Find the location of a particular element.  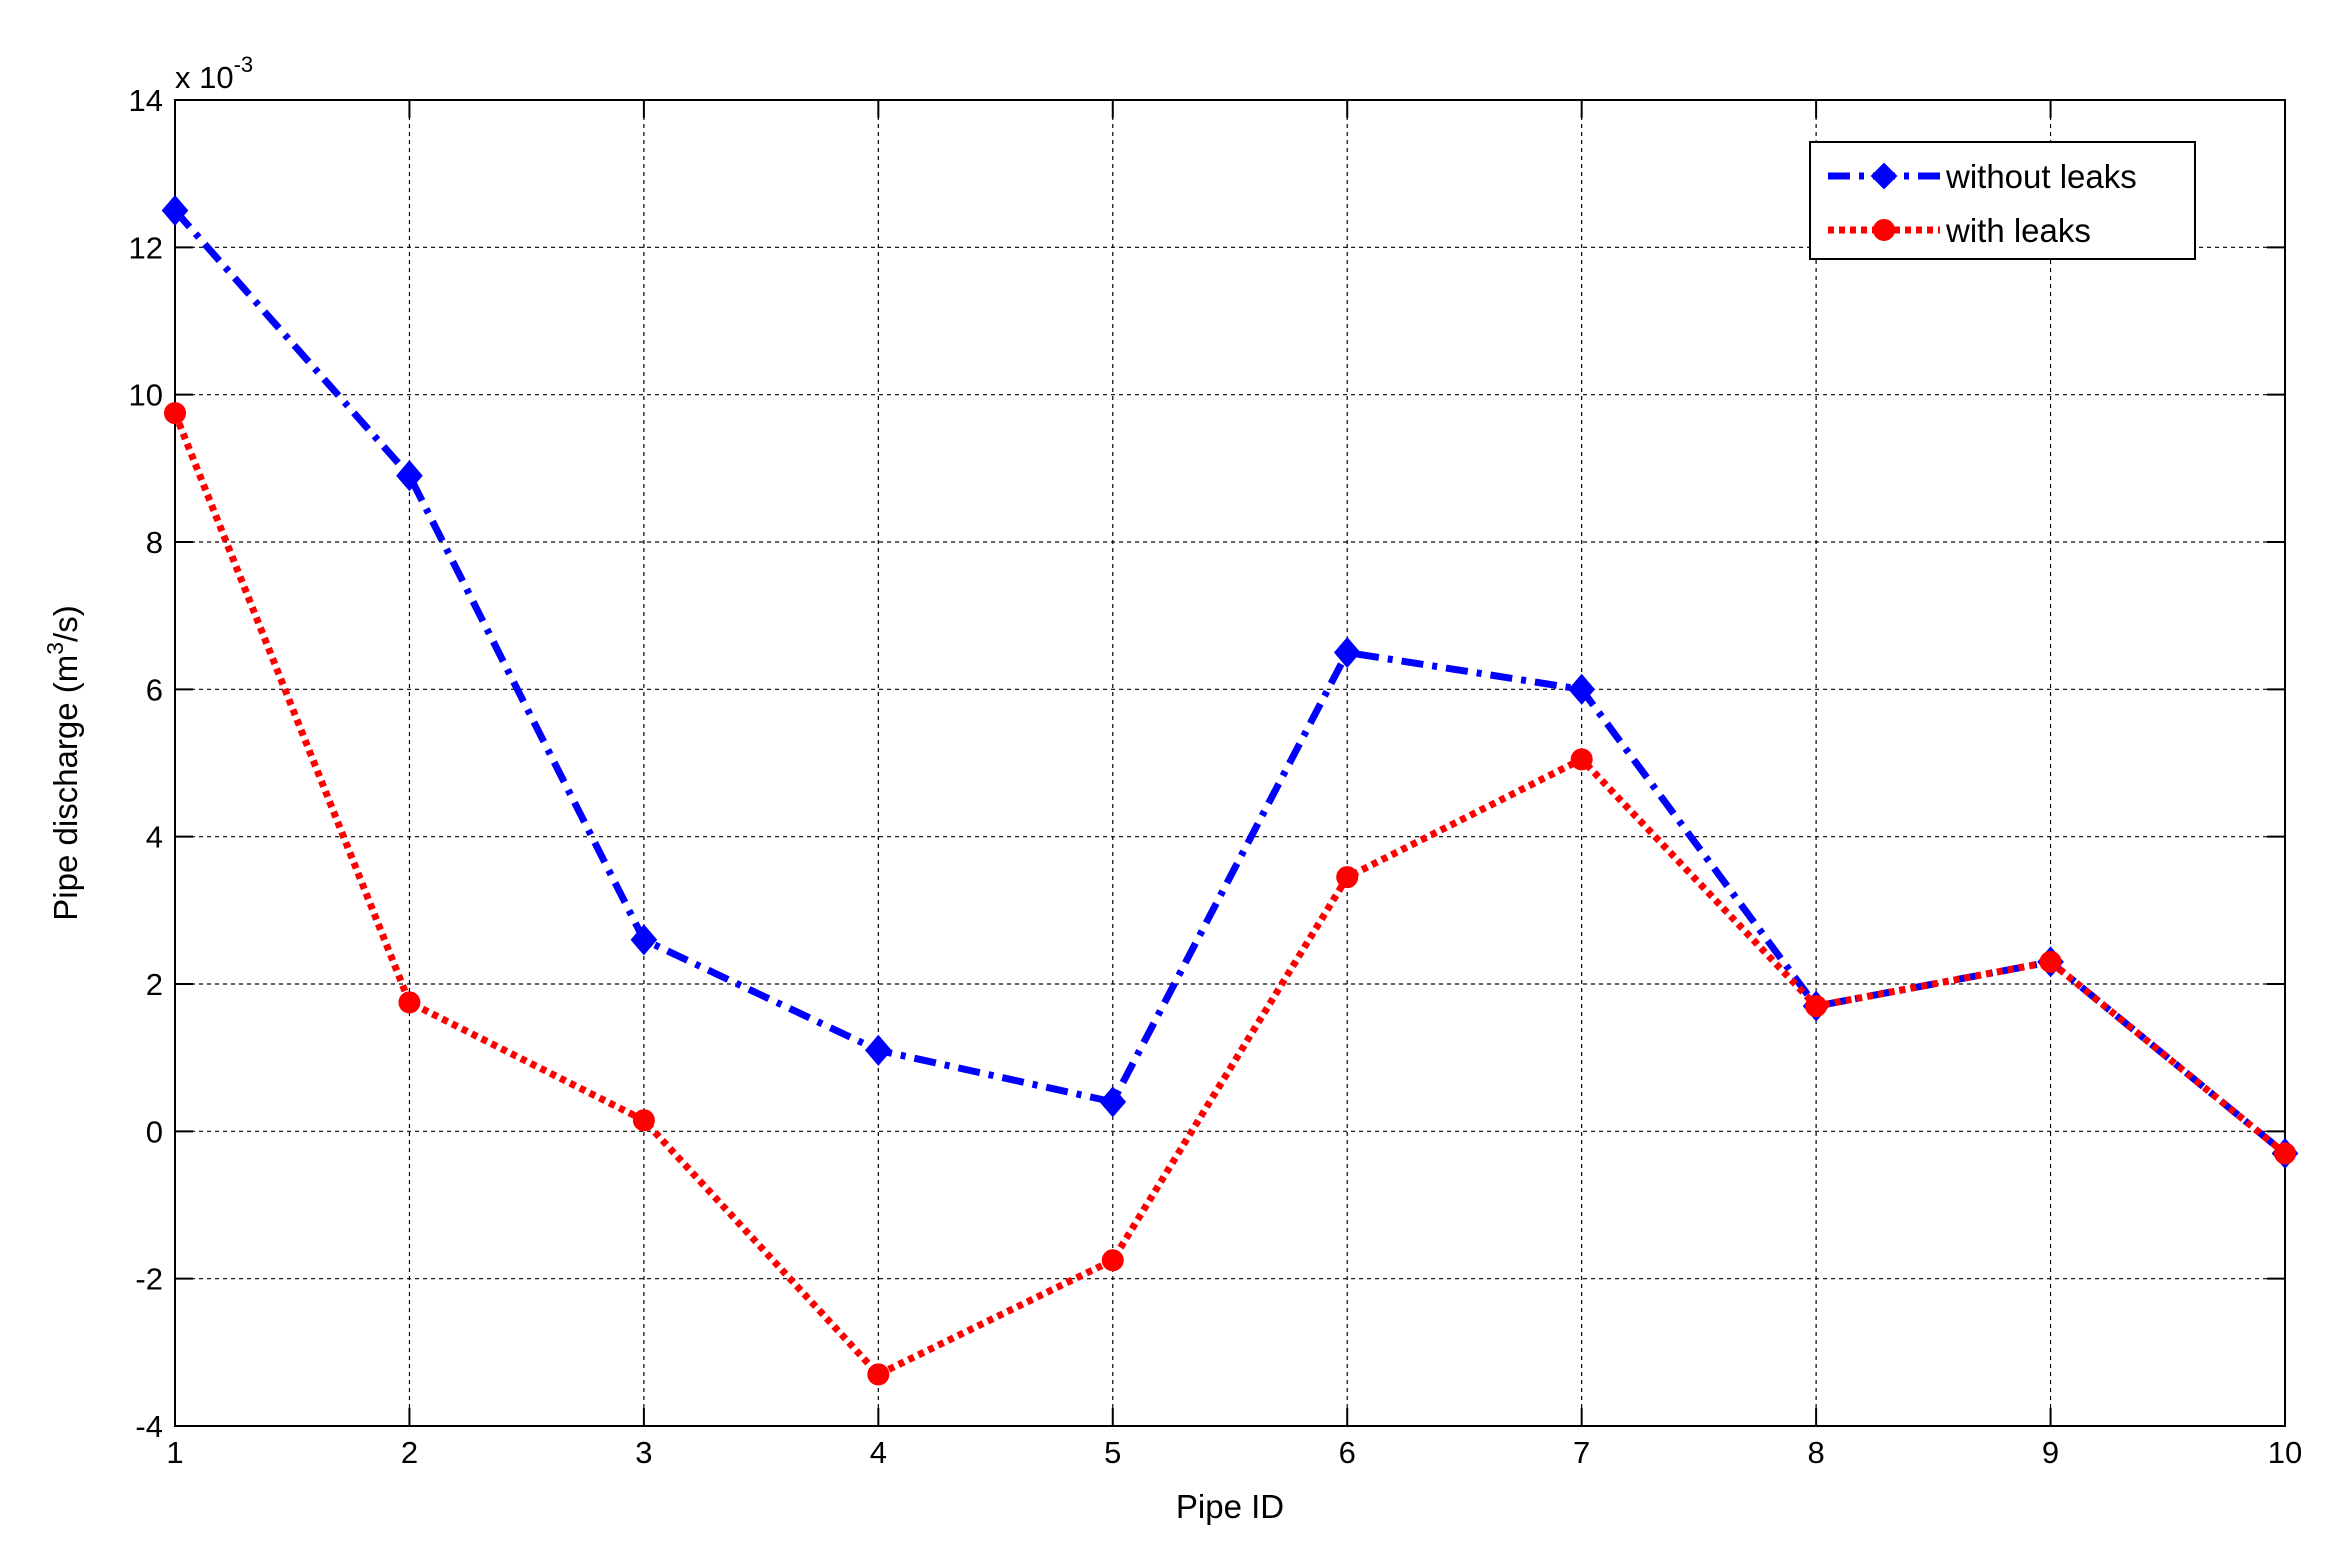

y-tick-label: 4 is located at coordinates (154, 837).